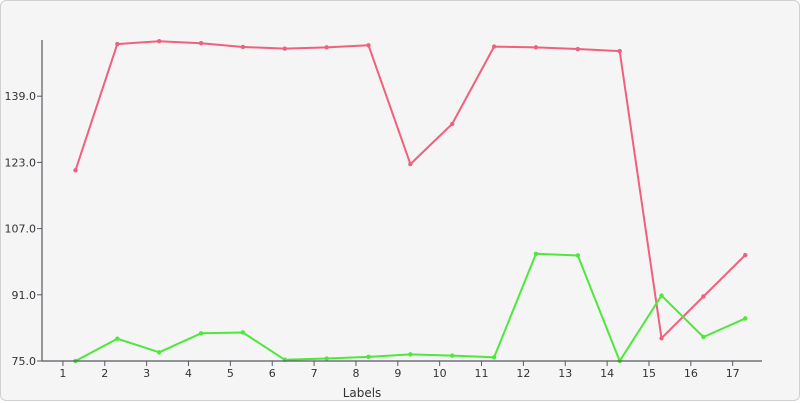  What do you see at coordinates (565, 373) in the screenshot?
I see `x-tick-label: 13` at bounding box center [565, 373].